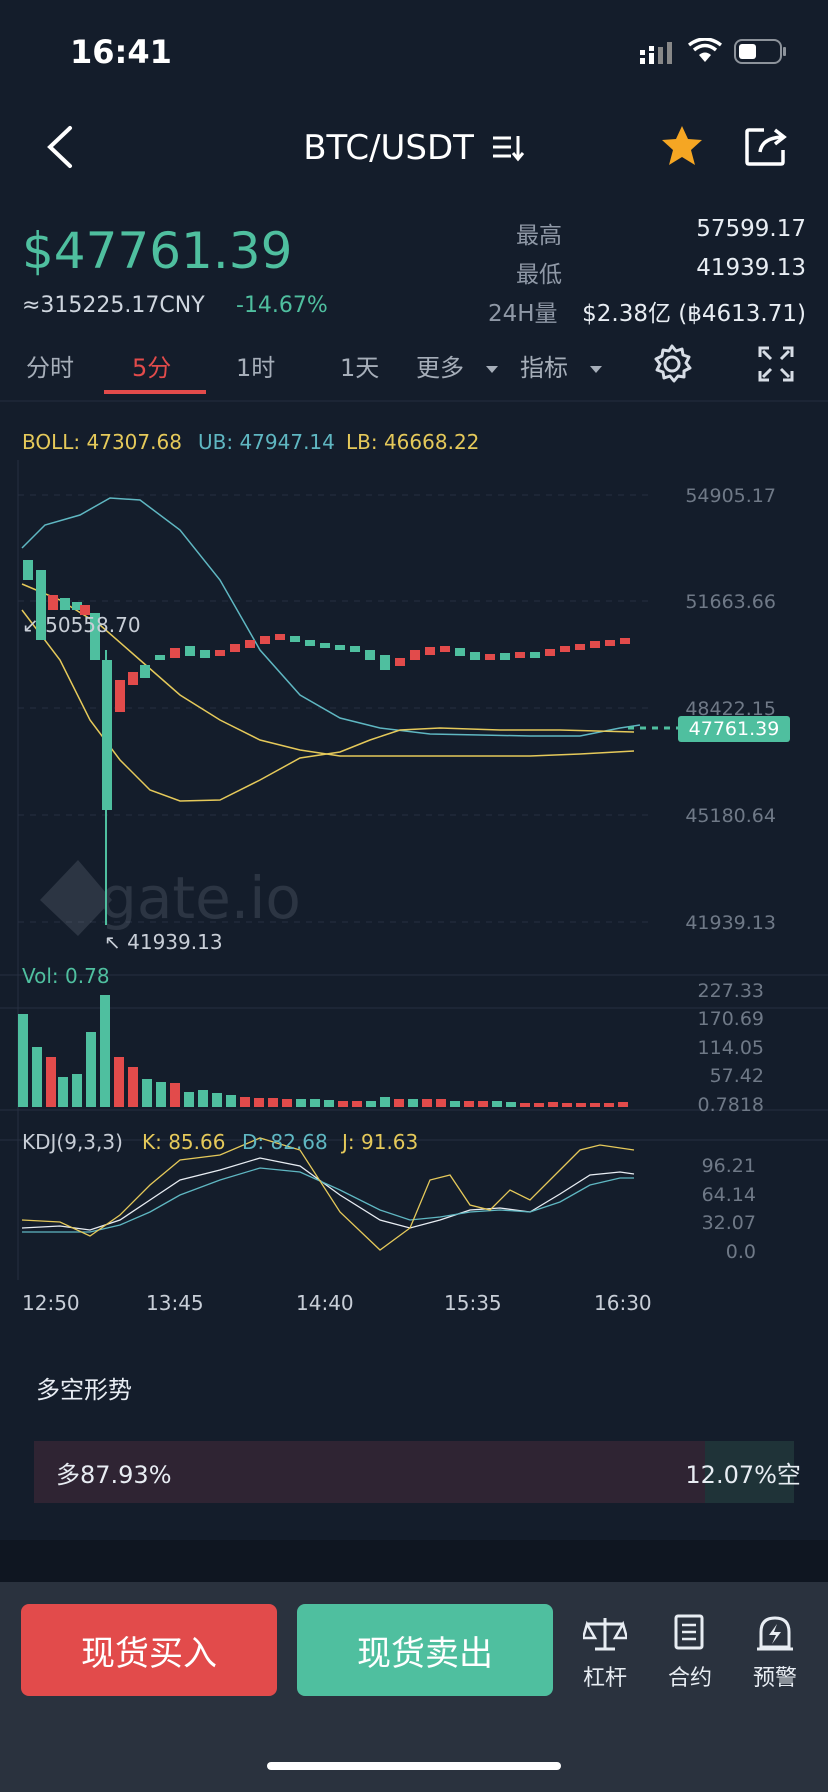 This screenshot has height=1792, width=828. I want to click on high-label: 最高, so click(539, 236).